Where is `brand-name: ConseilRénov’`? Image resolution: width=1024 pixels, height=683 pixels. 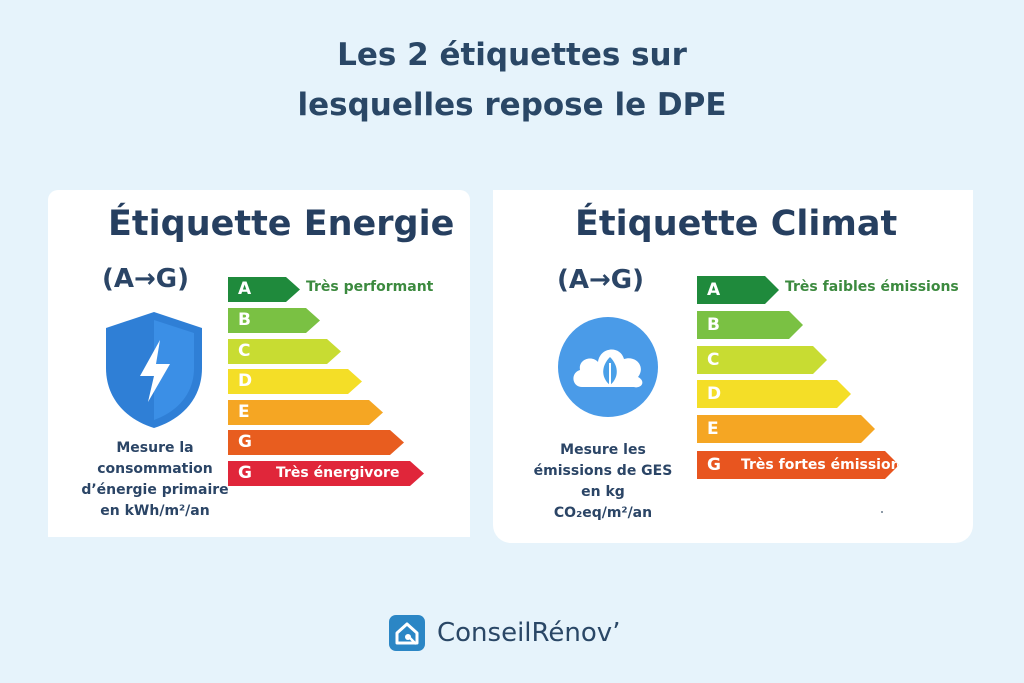 brand-name: ConseilRénov’ is located at coordinates (529, 633).